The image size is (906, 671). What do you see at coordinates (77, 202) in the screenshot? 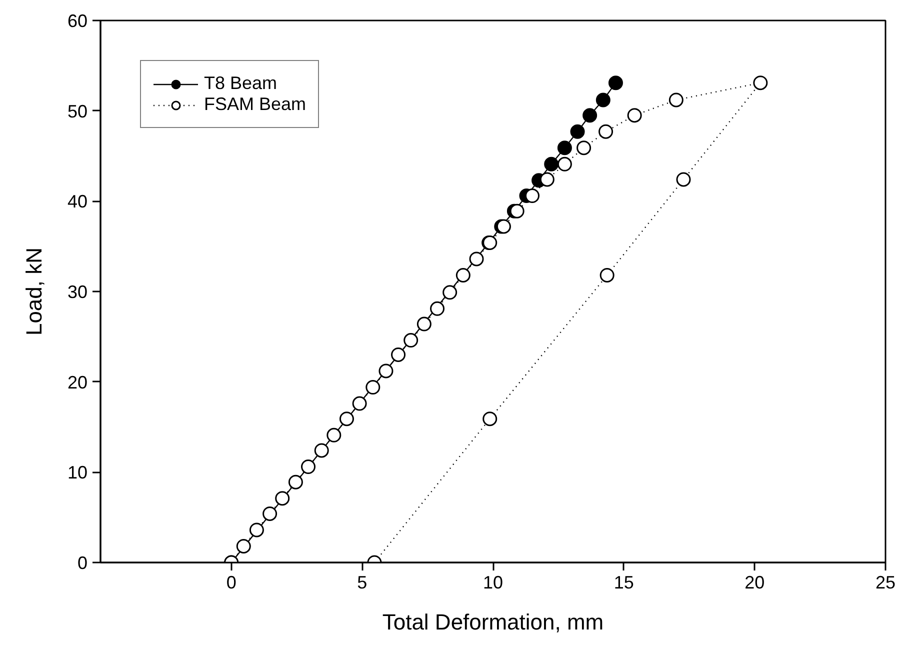
I see `y-tick-label: 40` at bounding box center [77, 202].